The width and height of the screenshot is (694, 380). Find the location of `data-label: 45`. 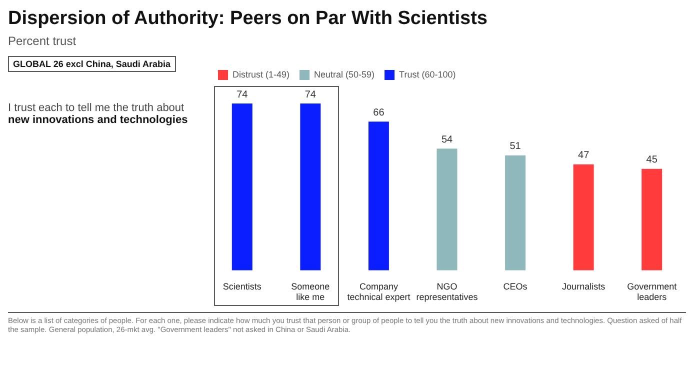

data-label: 45 is located at coordinates (652, 160).